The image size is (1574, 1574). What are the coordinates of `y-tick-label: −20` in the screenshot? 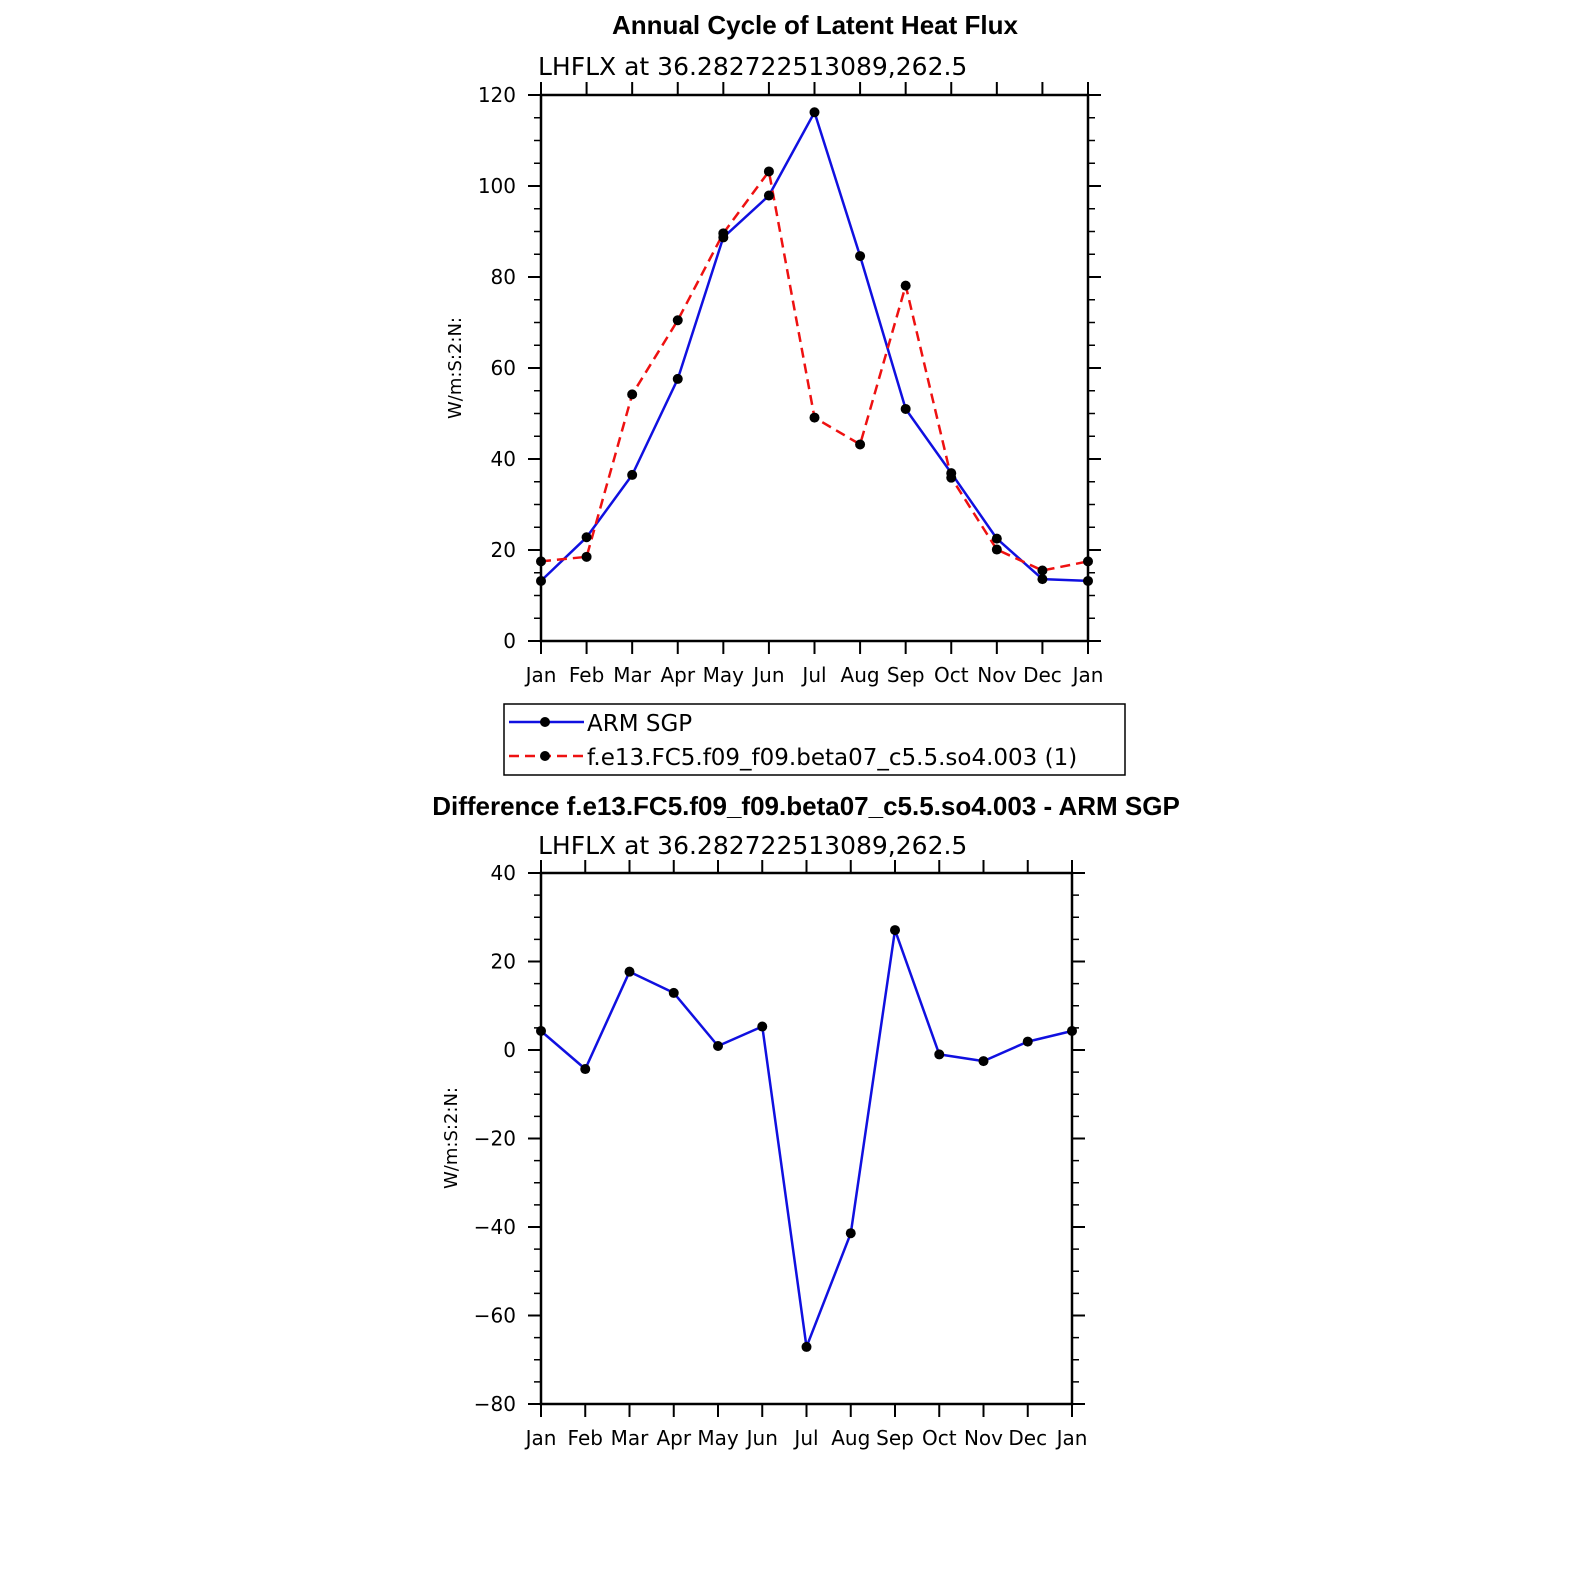 It's located at (495, 1139).